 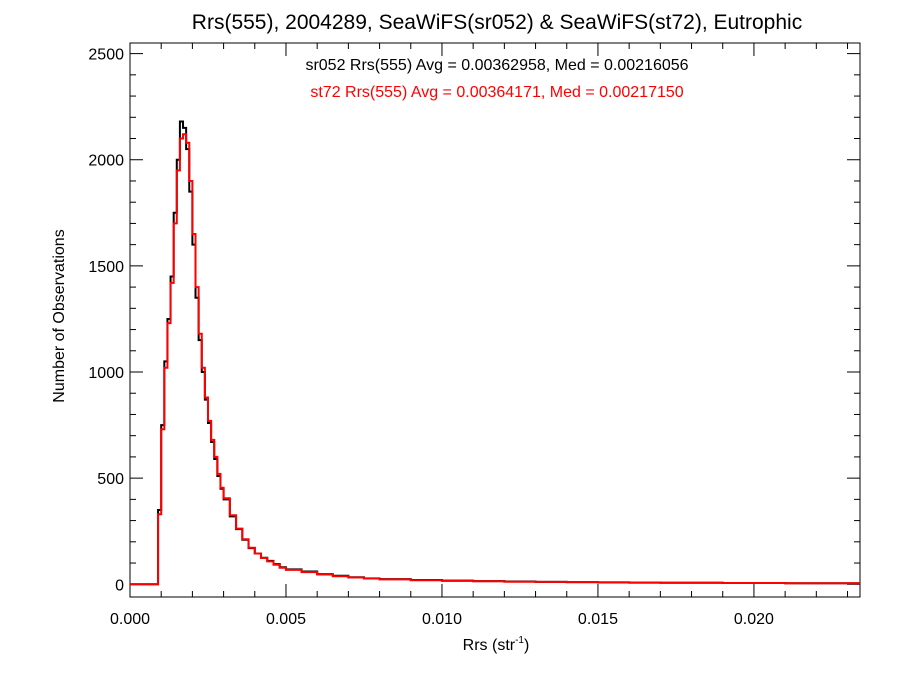 What do you see at coordinates (119, 585) in the screenshot?
I see `y-tick-label: 0` at bounding box center [119, 585].